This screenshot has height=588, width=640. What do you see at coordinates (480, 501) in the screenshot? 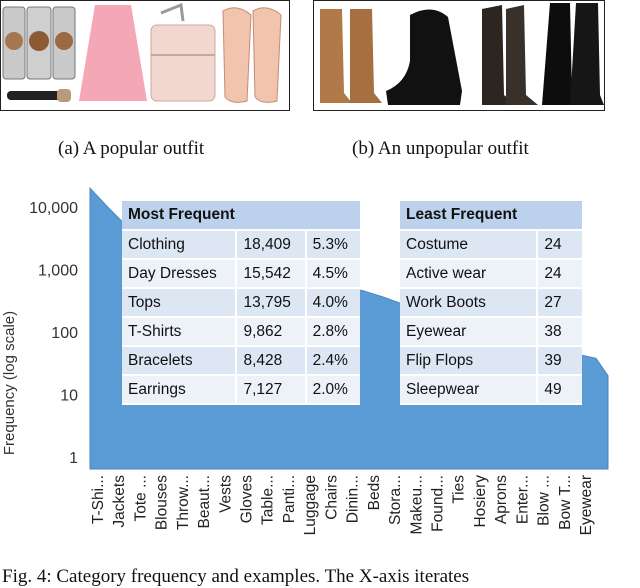
I see `x-tick-label: Hosiery` at bounding box center [480, 501].